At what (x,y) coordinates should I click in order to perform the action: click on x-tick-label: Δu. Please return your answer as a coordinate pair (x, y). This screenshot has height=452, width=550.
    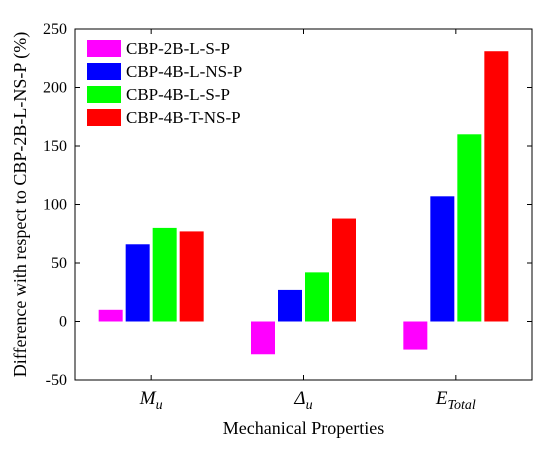
    Looking at the image, I should click on (302, 400).